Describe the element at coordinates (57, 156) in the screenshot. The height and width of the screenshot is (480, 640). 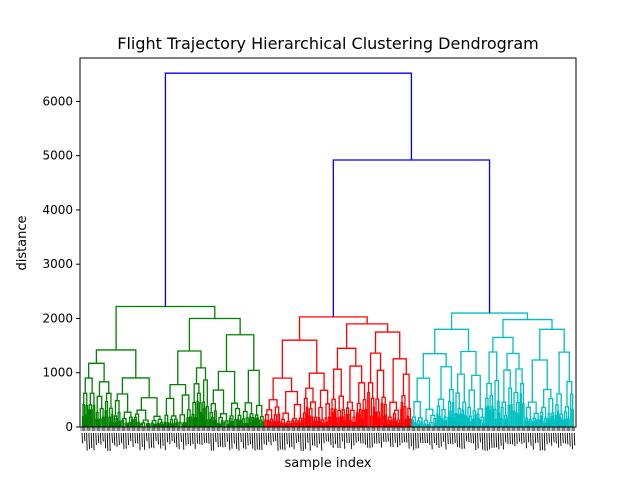
I see `y-tick-label: 5000` at that location.